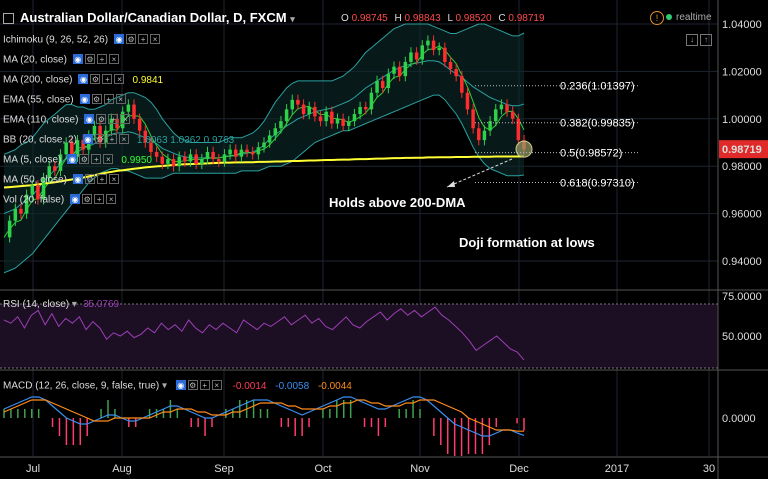 The width and height of the screenshot is (768, 479). I want to click on indicator-row: MA (20, close) ◉ ⚙ + ×, so click(62, 60).